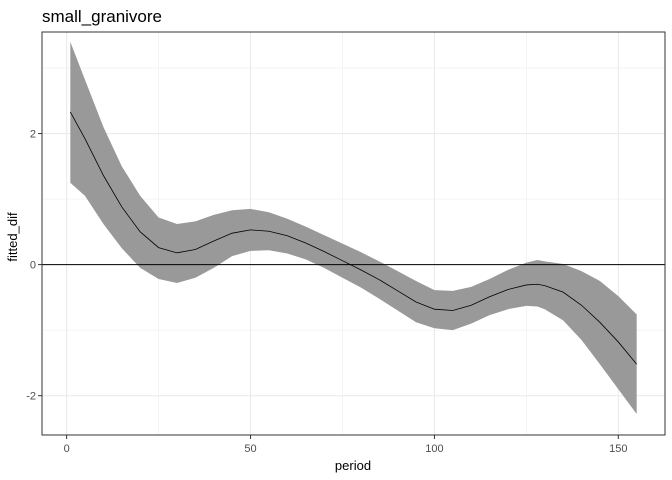  What do you see at coordinates (353, 465) in the screenshot?
I see `x-axis-title: period` at bounding box center [353, 465].